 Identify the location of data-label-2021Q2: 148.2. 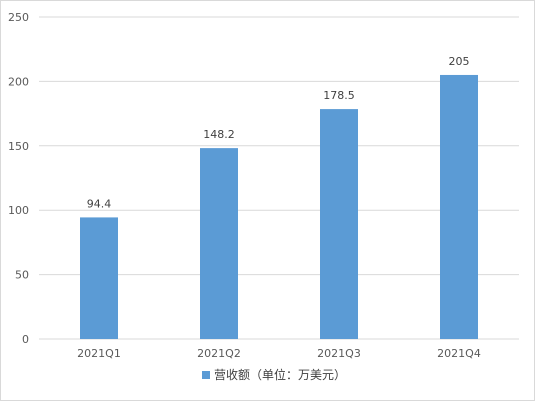
(219, 134).